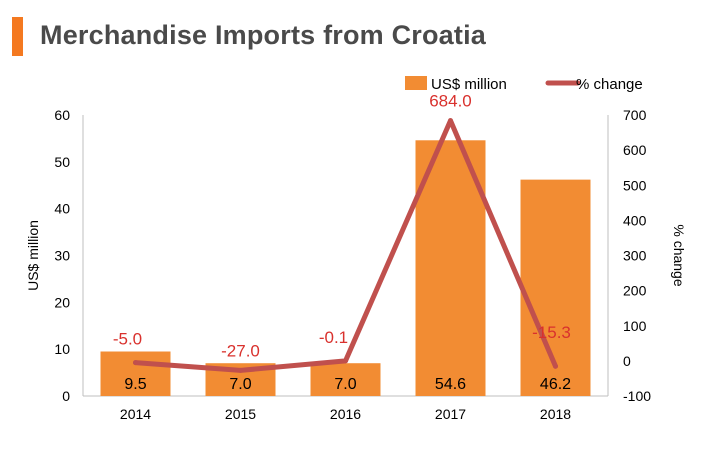 The width and height of the screenshot is (712, 451). What do you see at coordinates (627, 361) in the screenshot?
I see `right-tick-label: 0` at bounding box center [627, 361].